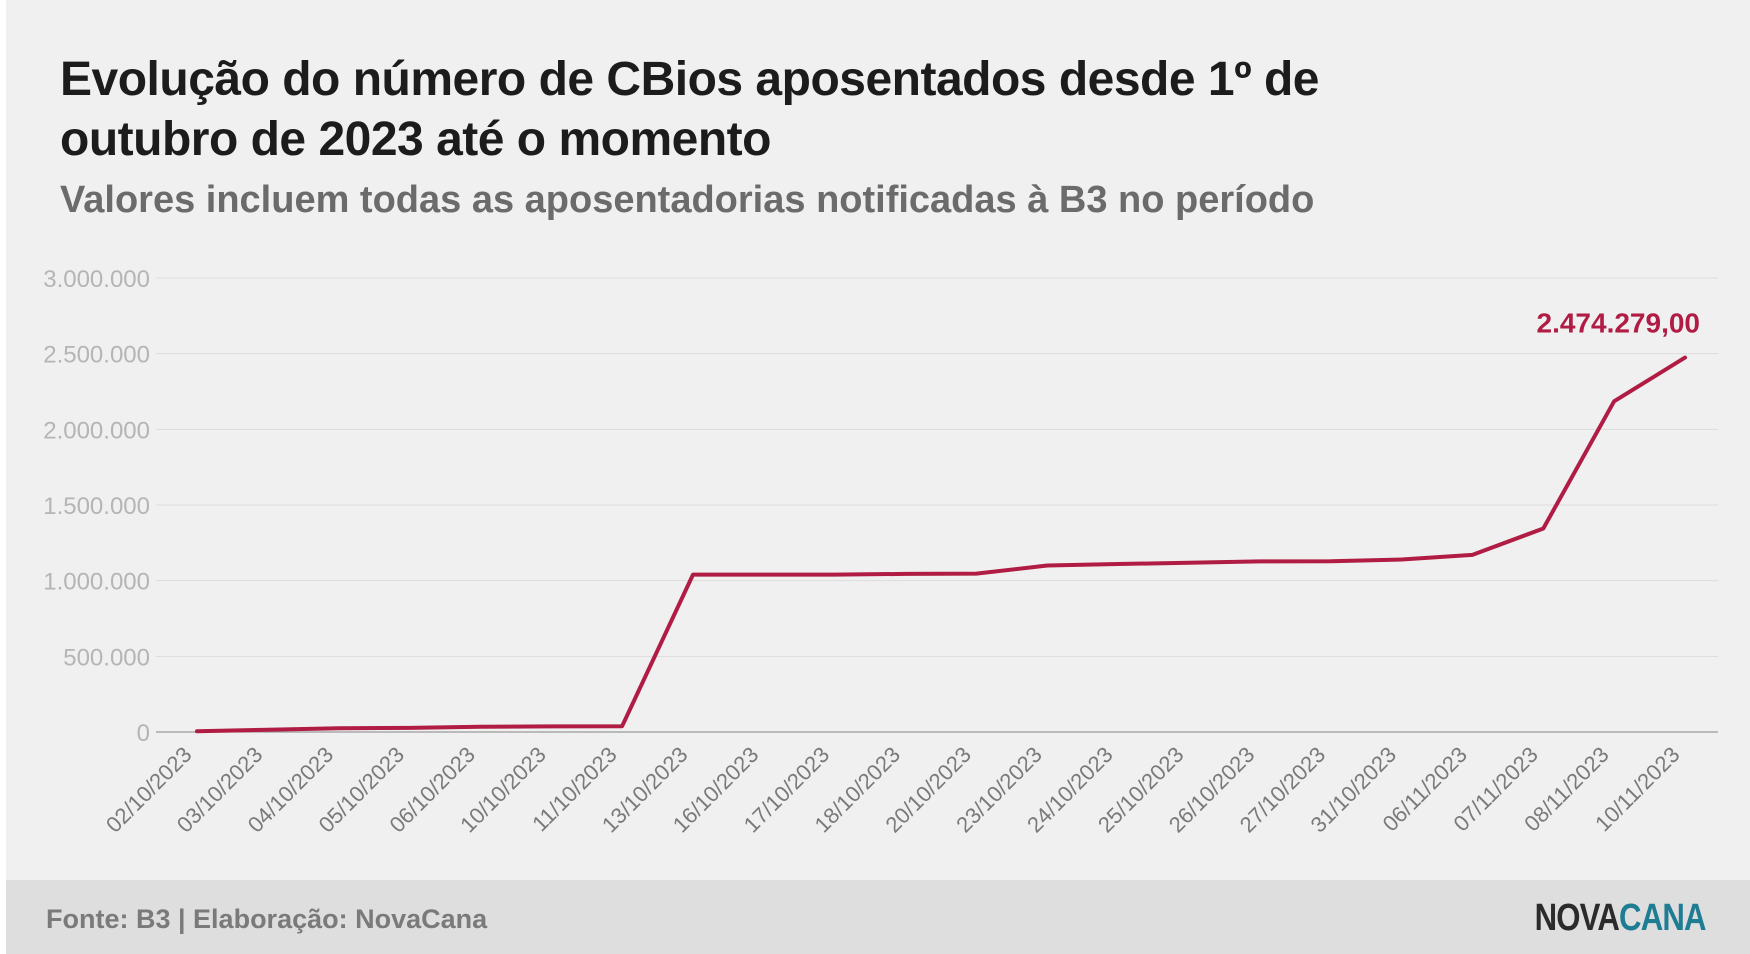 The width and height of the screenshot is (1750, 954). Describe the element at coordinates (1577, 918) in the screenshot. I see `logo-part-nova: NOVA` at that location.